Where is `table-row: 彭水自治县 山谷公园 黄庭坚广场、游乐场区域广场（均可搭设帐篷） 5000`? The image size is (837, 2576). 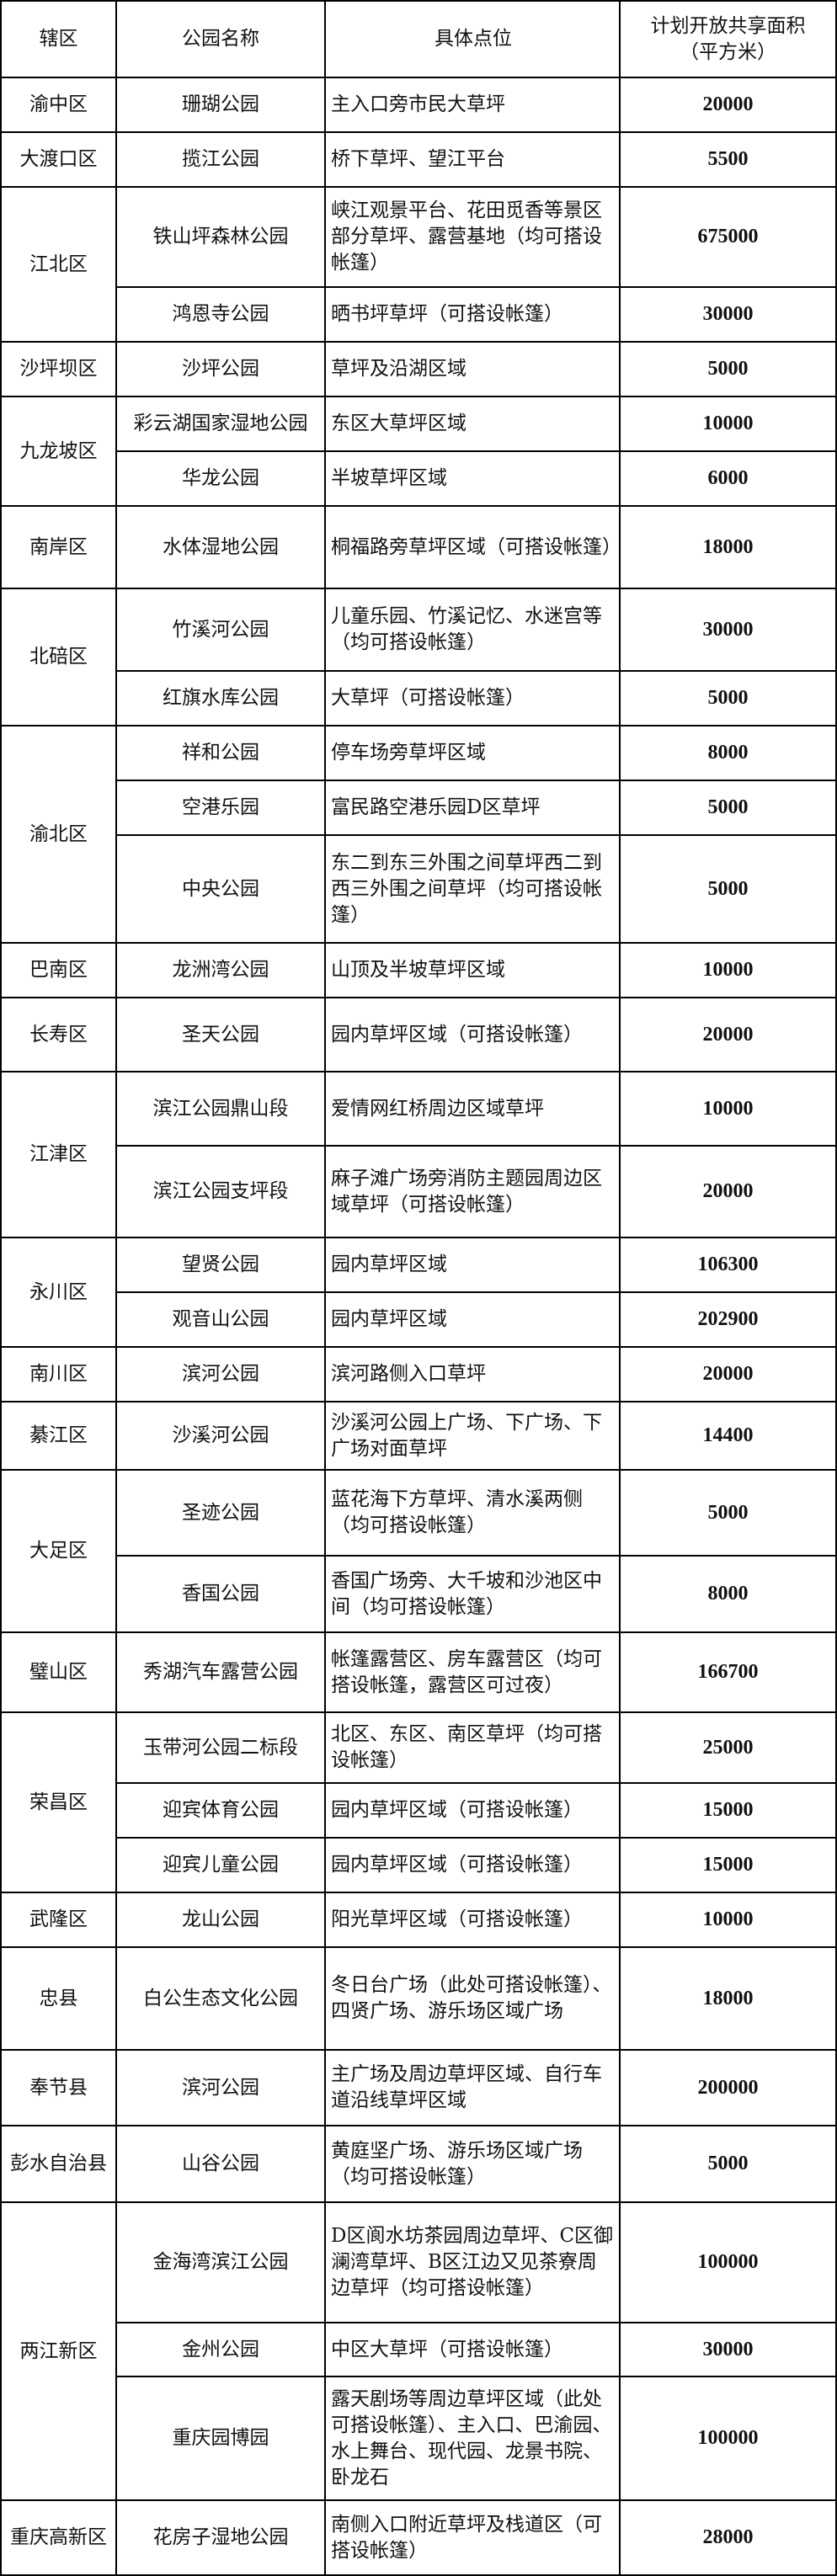 table-row: 彭水自治县 山谷公园 黄庭坚广场、游乐场区域广场（均可搭设帐篷） 5000 is located at coordinates (418, 2164).